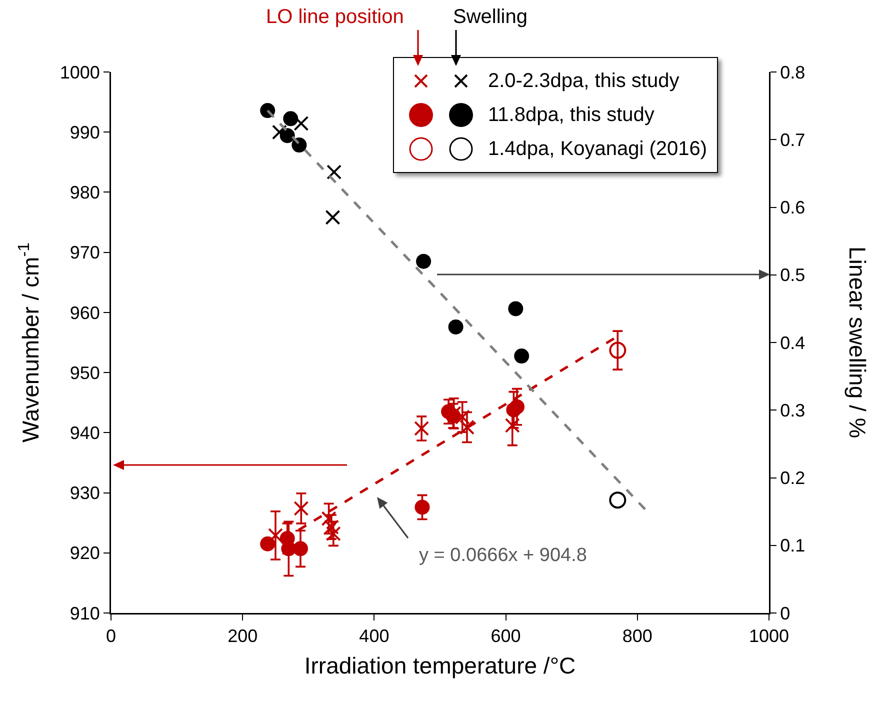 This screenshot has width=887, height=704. Describe the element at coordinates (85, 613) in the screenshot. I see `y-tick-label: 910` at that location.